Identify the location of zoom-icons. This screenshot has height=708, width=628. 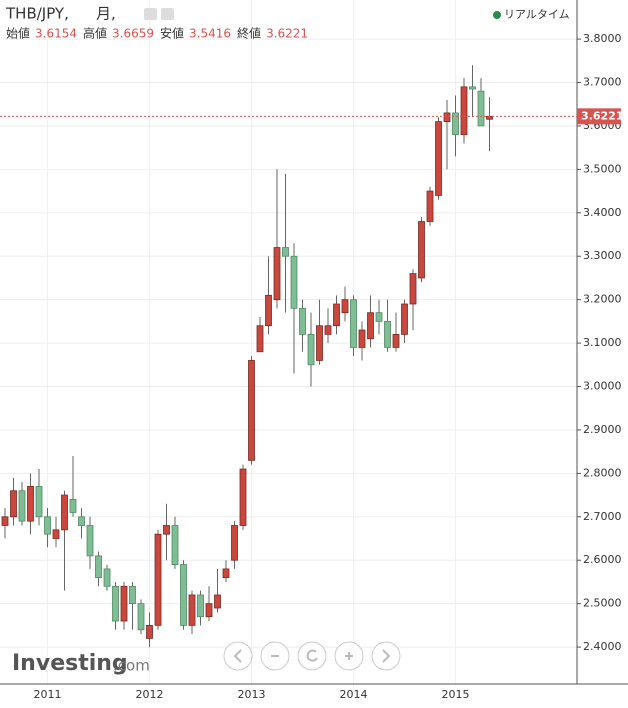
(312, 655).